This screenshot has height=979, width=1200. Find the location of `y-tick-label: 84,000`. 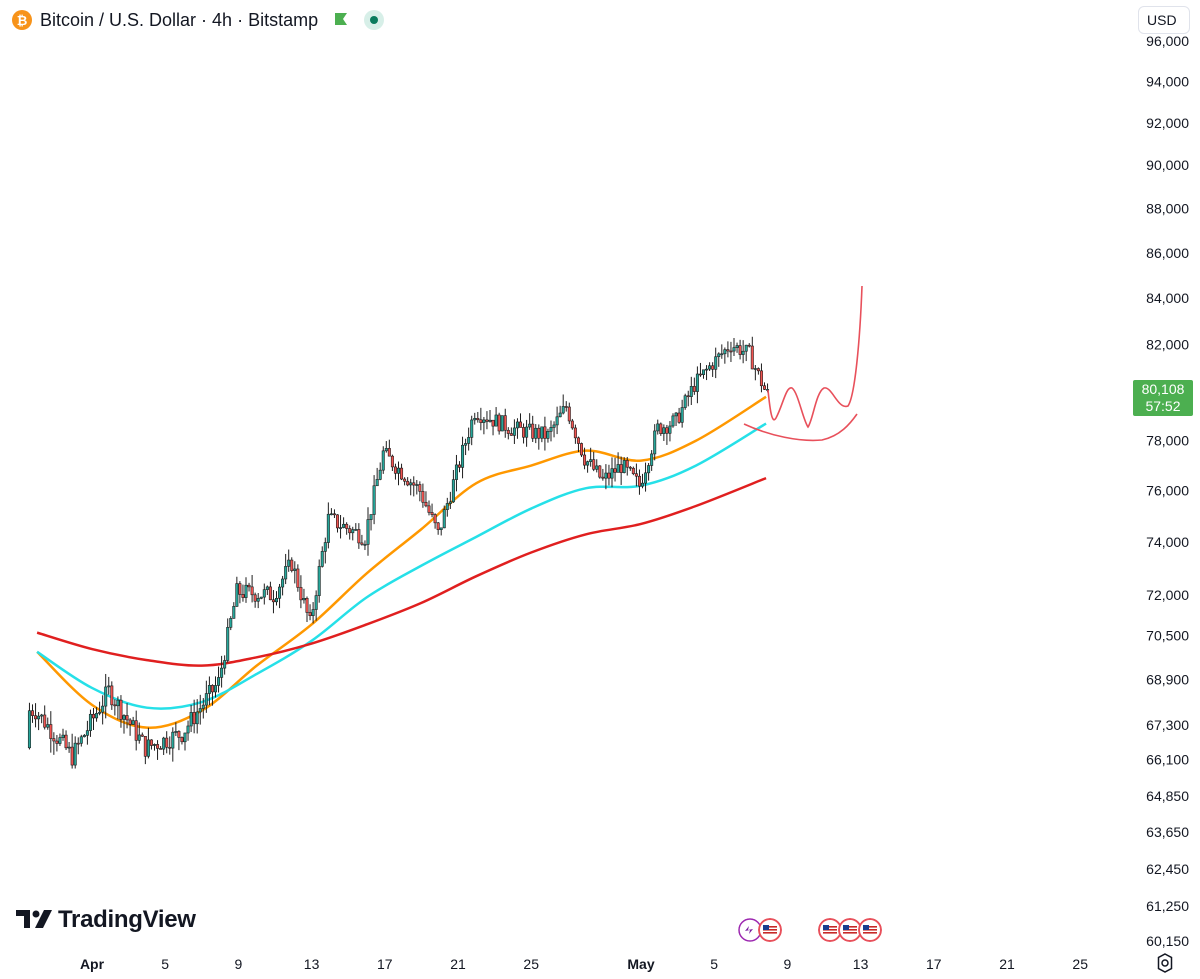

y-tick-label: 84,000 is located at coordinates (1167, 298).